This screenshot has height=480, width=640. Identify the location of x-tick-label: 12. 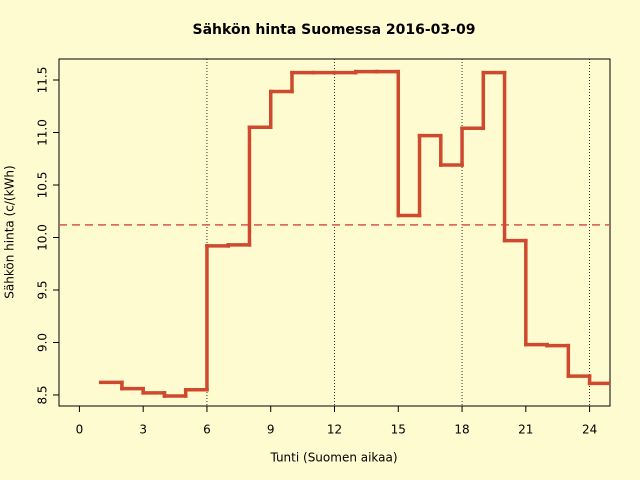
(334, 430).